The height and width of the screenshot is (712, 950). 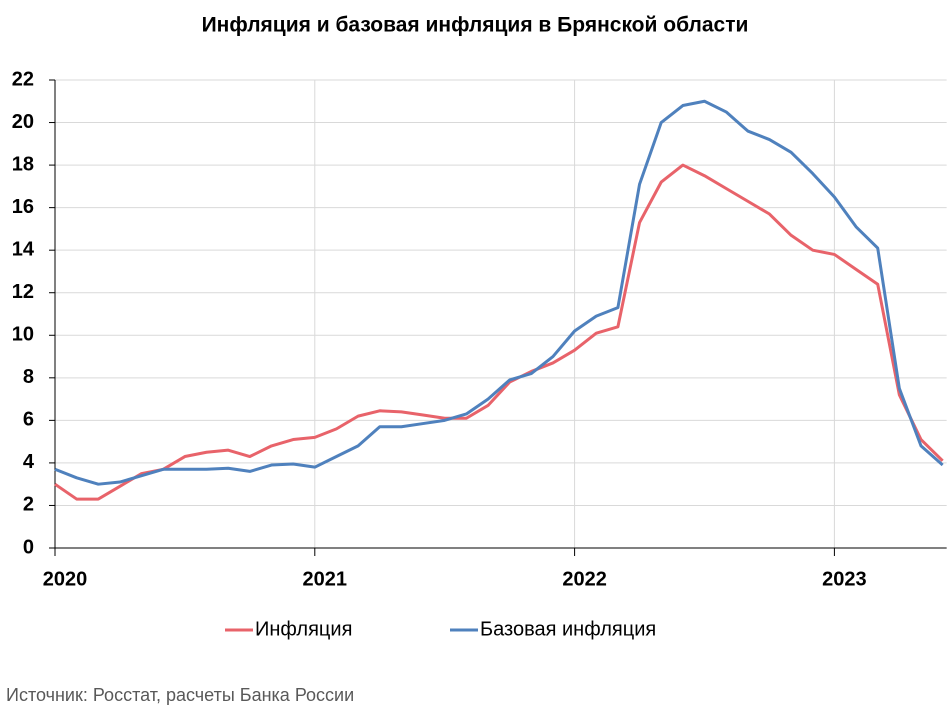 I want to click on y-tick-label: 16, so click(x=23, y=207).